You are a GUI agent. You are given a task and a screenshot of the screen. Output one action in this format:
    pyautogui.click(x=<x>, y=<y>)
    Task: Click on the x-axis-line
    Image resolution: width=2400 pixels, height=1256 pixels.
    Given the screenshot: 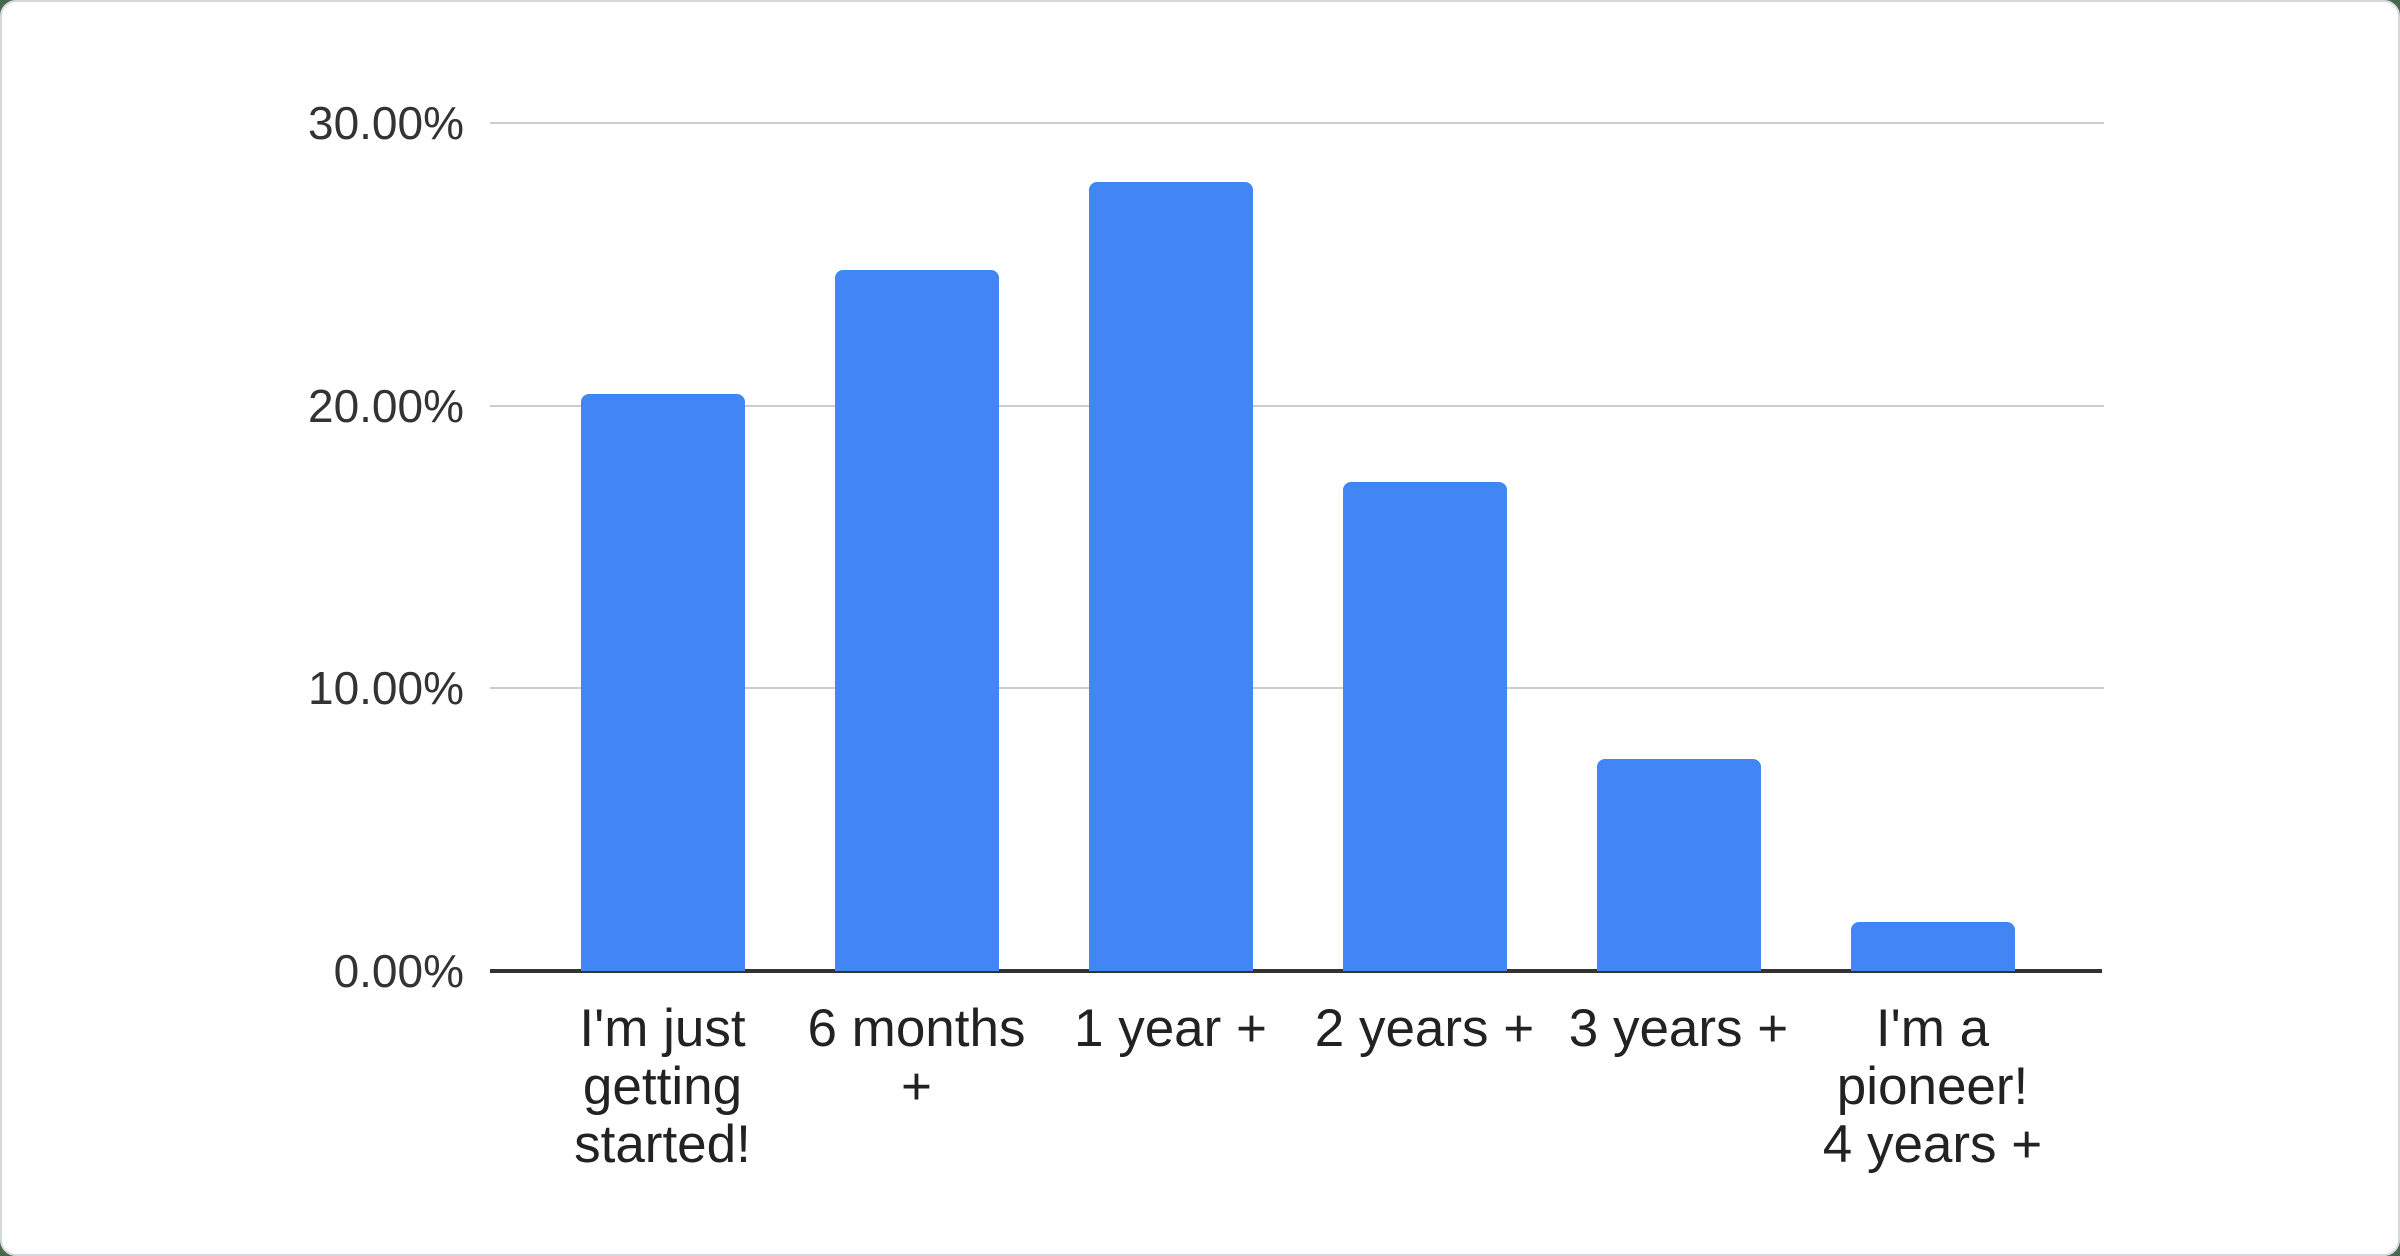 What is the action you would take?
    pyautogui.click(x=1296, y=971)
    